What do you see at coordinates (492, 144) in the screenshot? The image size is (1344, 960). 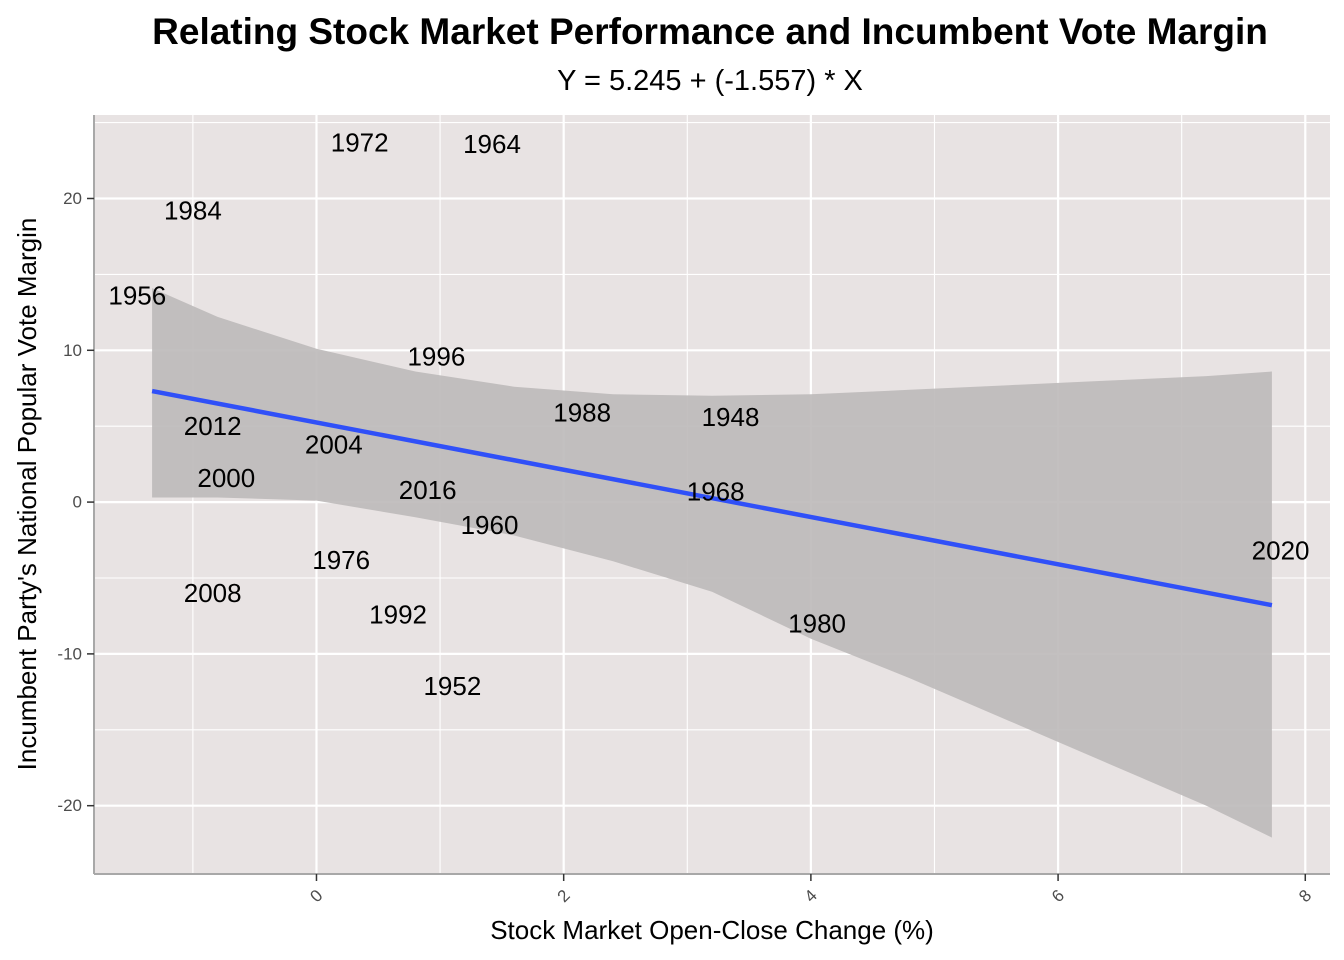 I see `point-label-1964: 1964` at bounding box center [492, 144].